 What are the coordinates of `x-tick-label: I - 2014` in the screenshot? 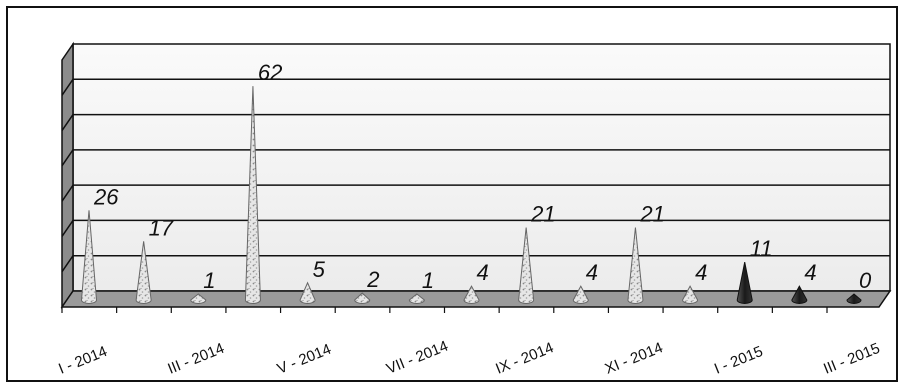 It's located at (83, 360).